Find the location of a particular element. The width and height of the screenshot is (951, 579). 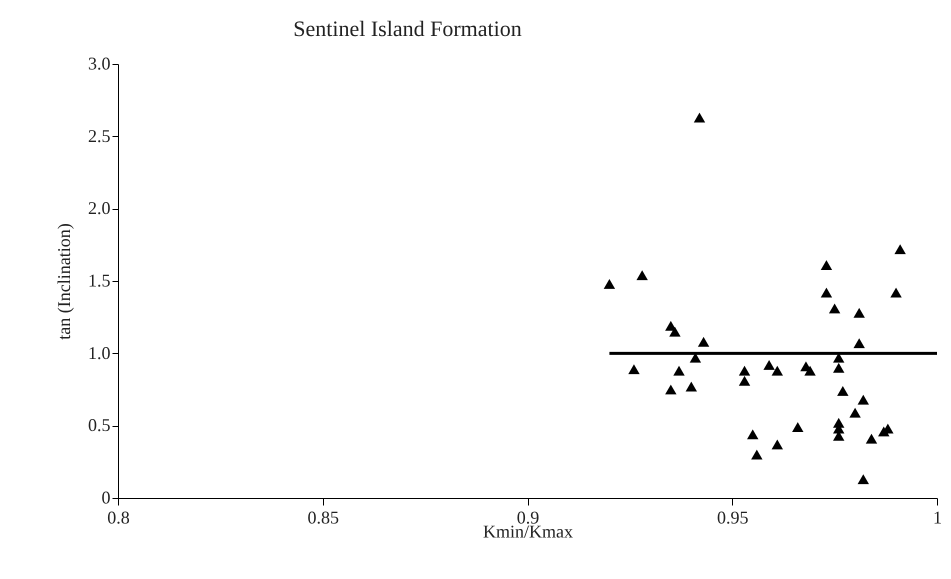

y-tick-label: 1.5 is located at coordinates (99, 280).